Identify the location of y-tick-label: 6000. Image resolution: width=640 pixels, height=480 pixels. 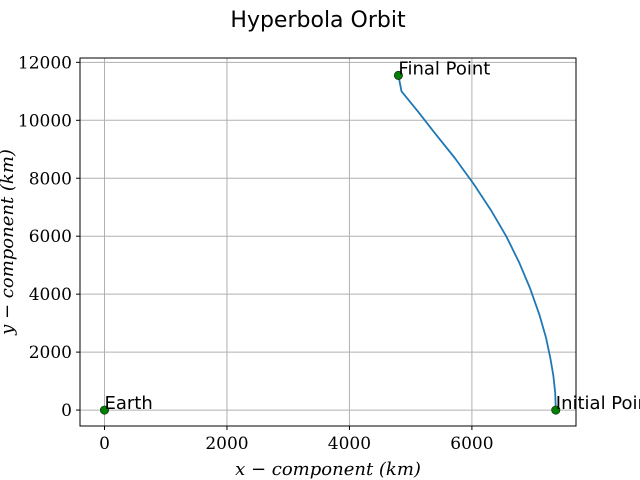
(50, 237).